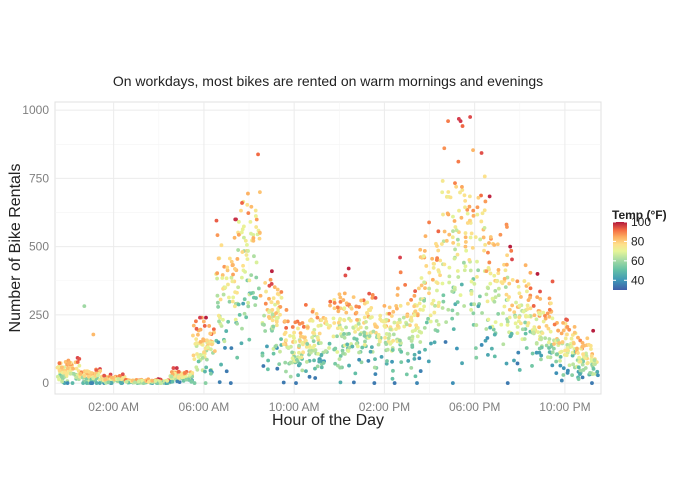 This screenshot has height=494, width=695. What do you see at coordinates (641, 222) in the screenshot?
I see `legend-tick-label: 100` at bounding box center [641, 222].